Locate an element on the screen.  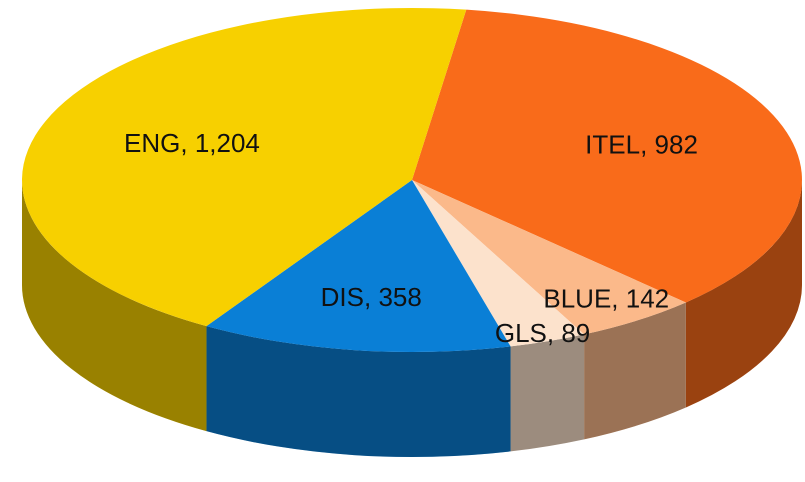
data-label: BLUE, 142 is located at coordinates (606, 298).